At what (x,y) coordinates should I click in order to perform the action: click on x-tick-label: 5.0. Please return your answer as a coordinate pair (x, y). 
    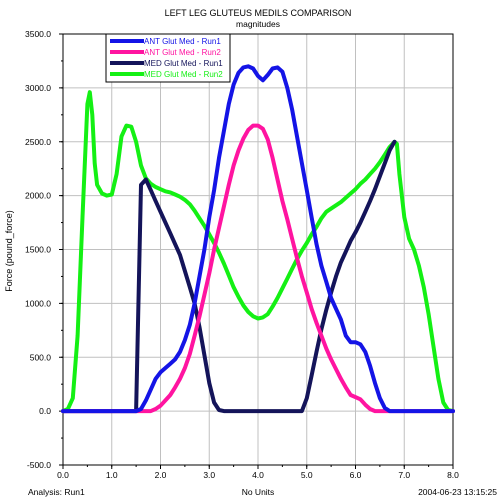
    Looking at the image, I should click on (307, 475).